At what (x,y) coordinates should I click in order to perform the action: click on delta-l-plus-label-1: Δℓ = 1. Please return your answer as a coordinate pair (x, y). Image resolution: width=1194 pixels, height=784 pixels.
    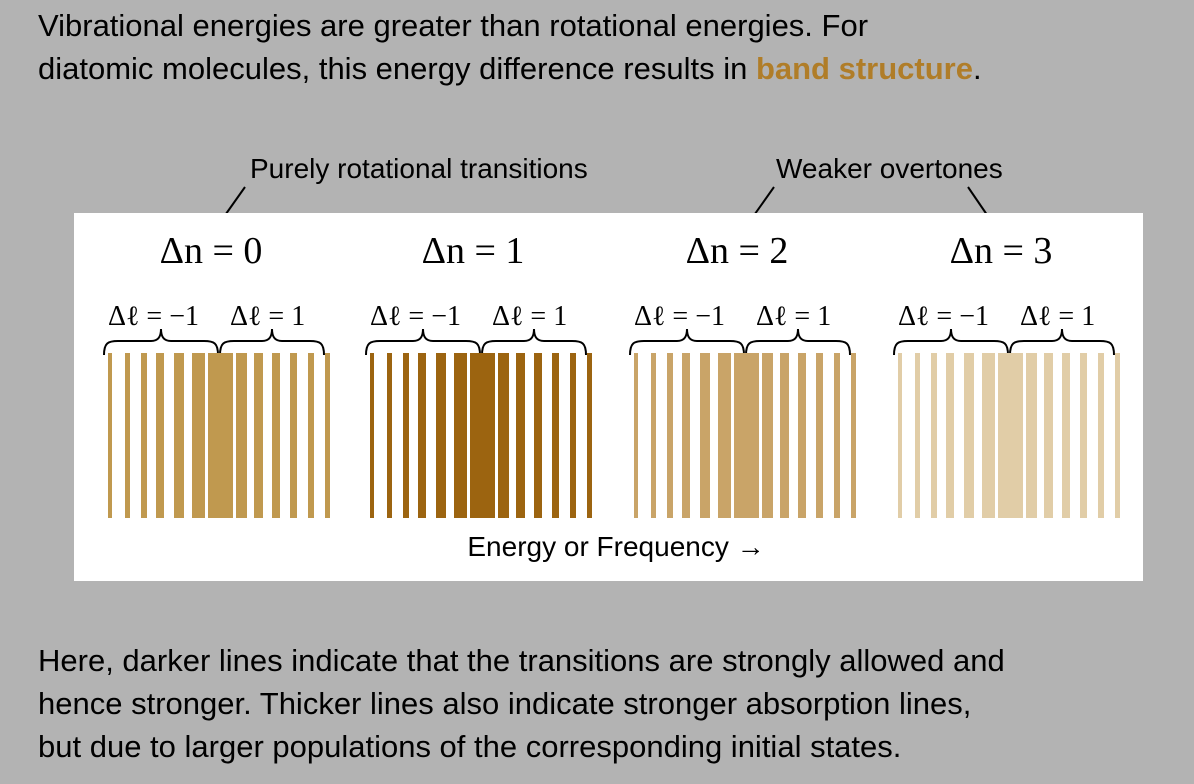
    Looking at the image, I should click on (529, 316).